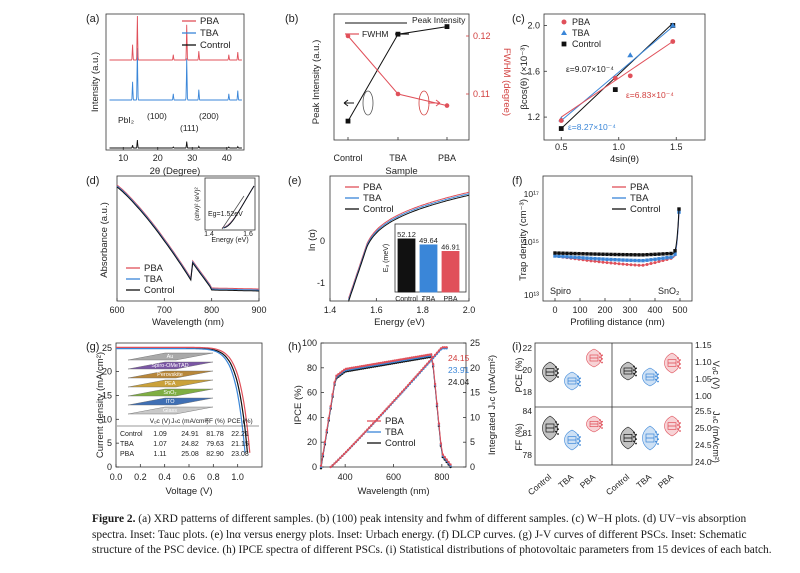  I want to click on absorbance-pba-curve, so click(187, 237).